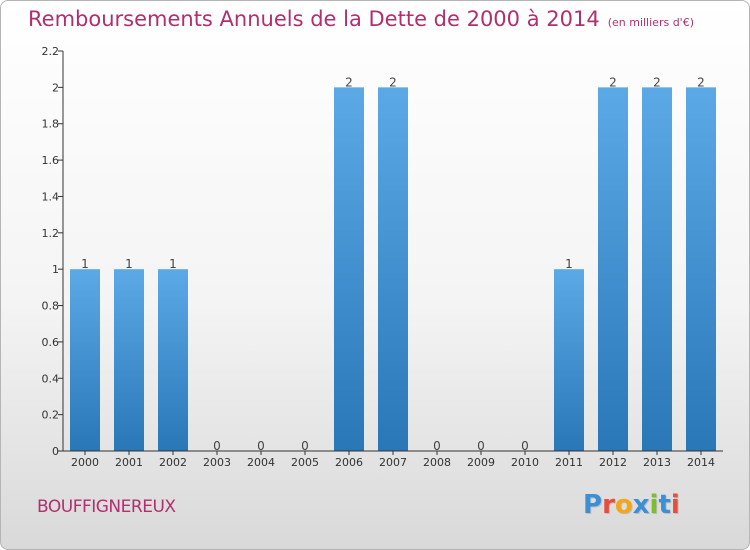 This screenshot has width=750, height=550. I want to click on x-tick-label: 2006, so click(349, 462).